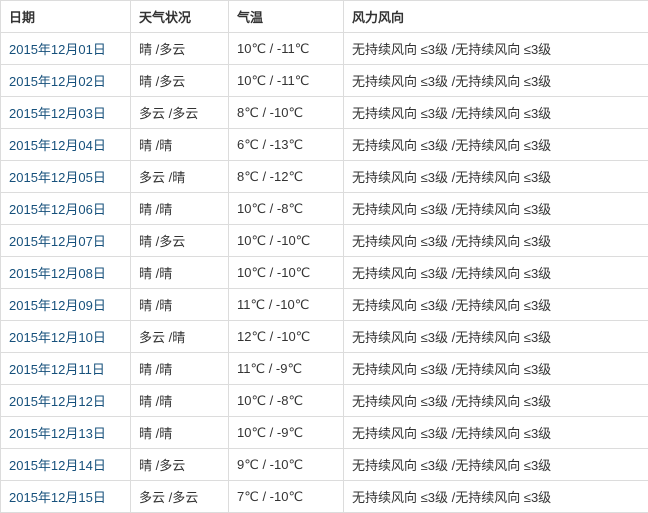 This screenshot has height=513, width=648. Describe the element at coordinates (57, 145) in the screenshot. I see `date-link: 2015年12月04日` at that location.